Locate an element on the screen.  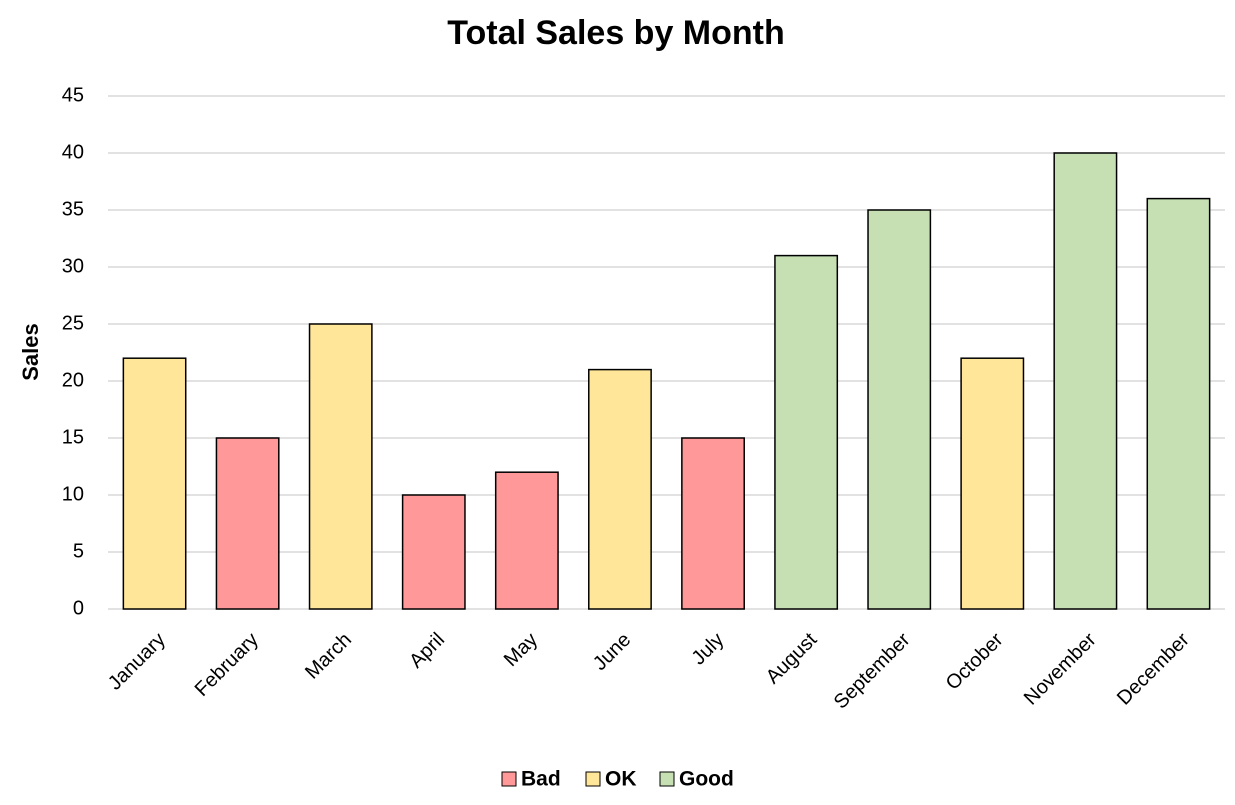
x-tick-label: July is located at coordinates (708, 649).